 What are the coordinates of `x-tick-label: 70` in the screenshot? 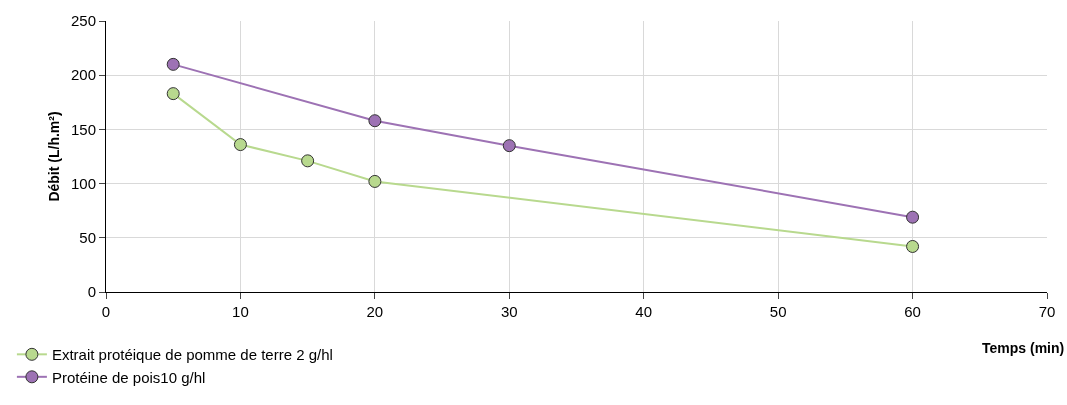 It's located at (1047, 311).